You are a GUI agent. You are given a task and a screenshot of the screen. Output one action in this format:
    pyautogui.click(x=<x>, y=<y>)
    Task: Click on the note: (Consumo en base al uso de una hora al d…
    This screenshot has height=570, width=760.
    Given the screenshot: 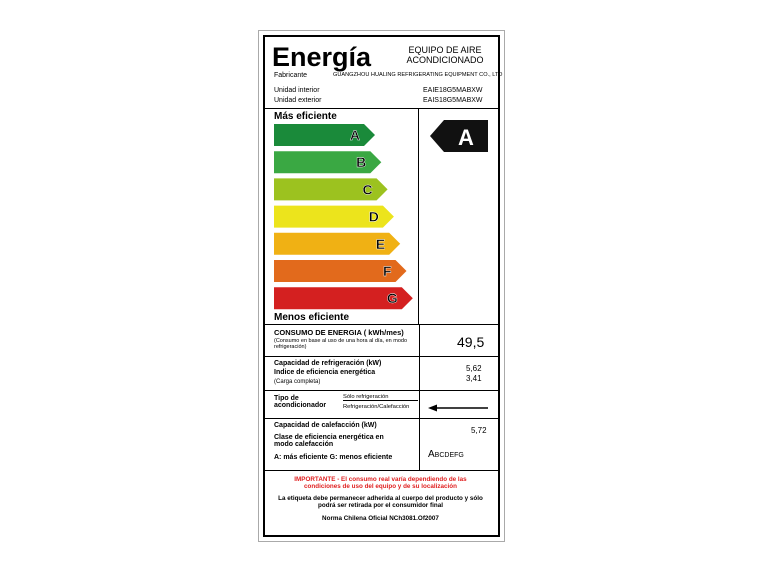 What is the action you would take?
    pyautogui.click(x=341, y=344)
    